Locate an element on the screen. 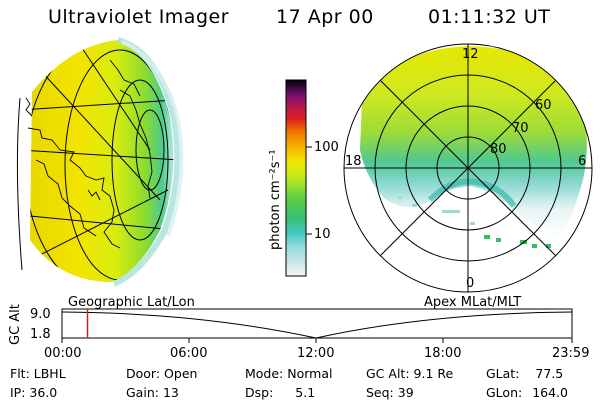 The width and height of the screenshot is (600, 400). info-dsp-value: 5.1 is located at coordinates (305, 392).